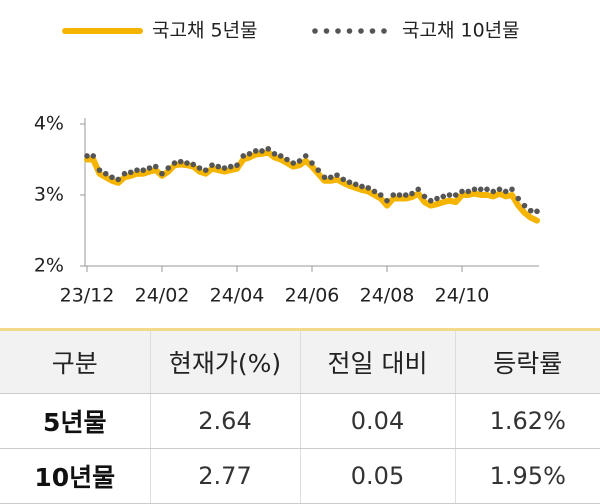 Image resolution: width=600 pixels, height=504 pixels. What do you see at coordinates (75, 421) in the screenshot?
I see `cell: 5년물` at bounding box center [75, 421].